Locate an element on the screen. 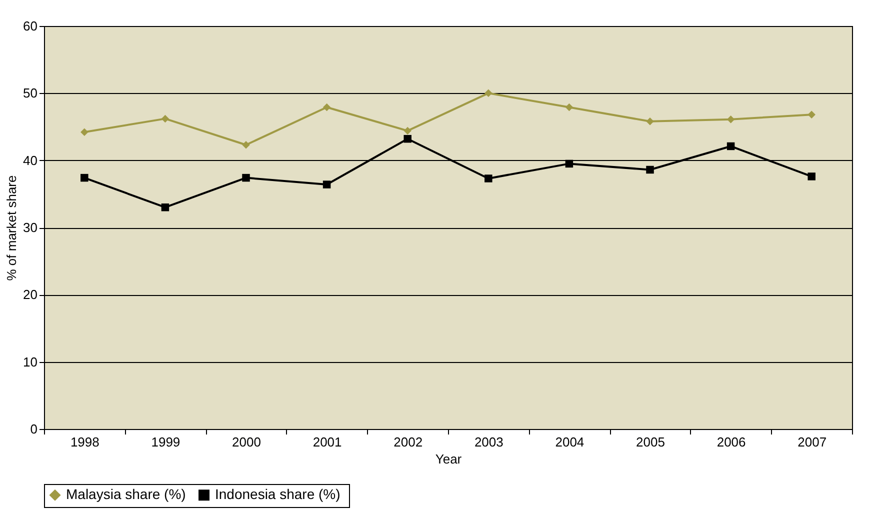  x-tick-label: 2004 is located at coordinates (569, 442).